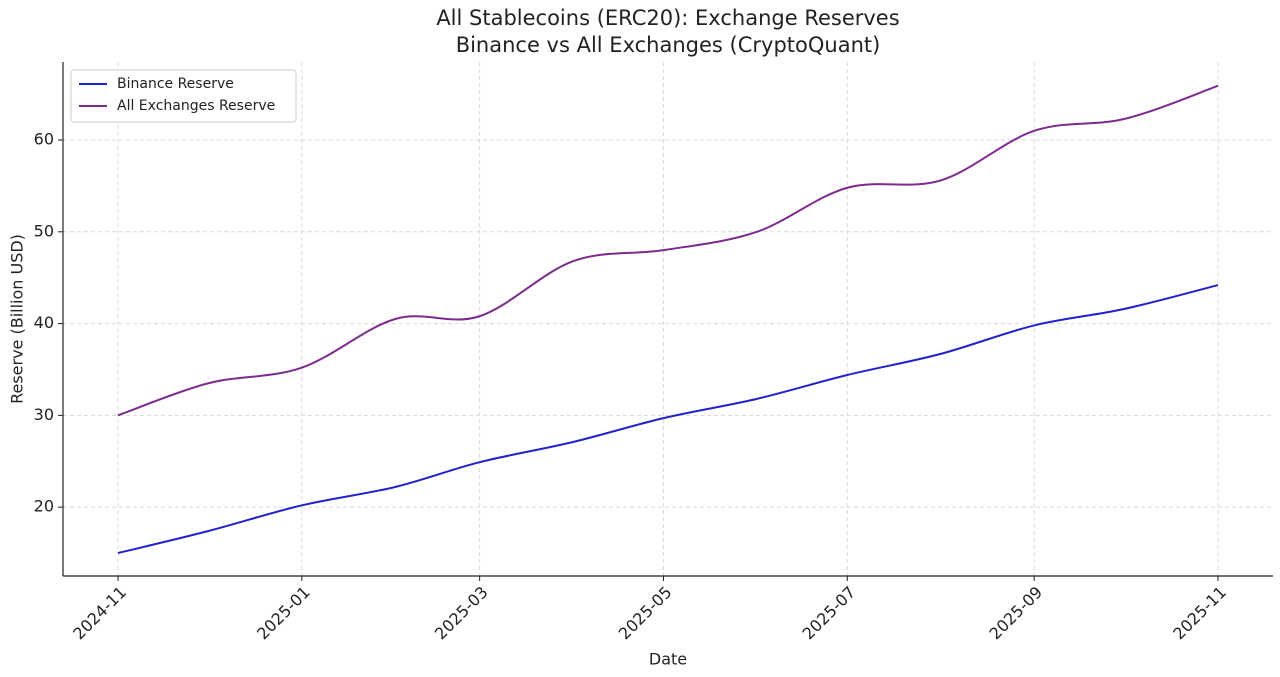 This screenshot has height=677, width=1280. I want to click on x-tick-label: 2025-01, so click(283, 613).